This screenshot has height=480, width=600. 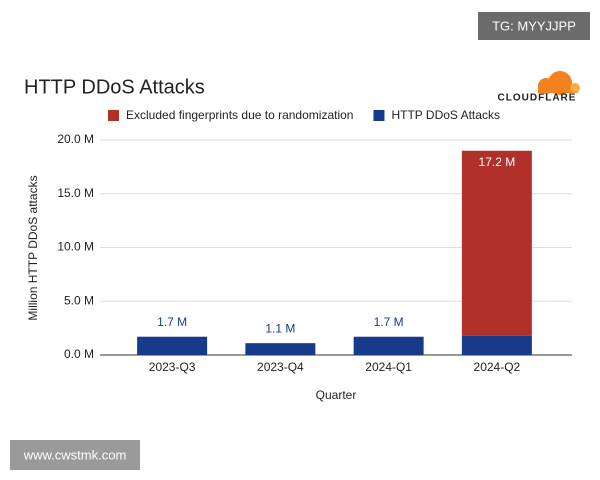 I want to click on x-tick-label: 2023-Q3, so click(x=172, y=367).